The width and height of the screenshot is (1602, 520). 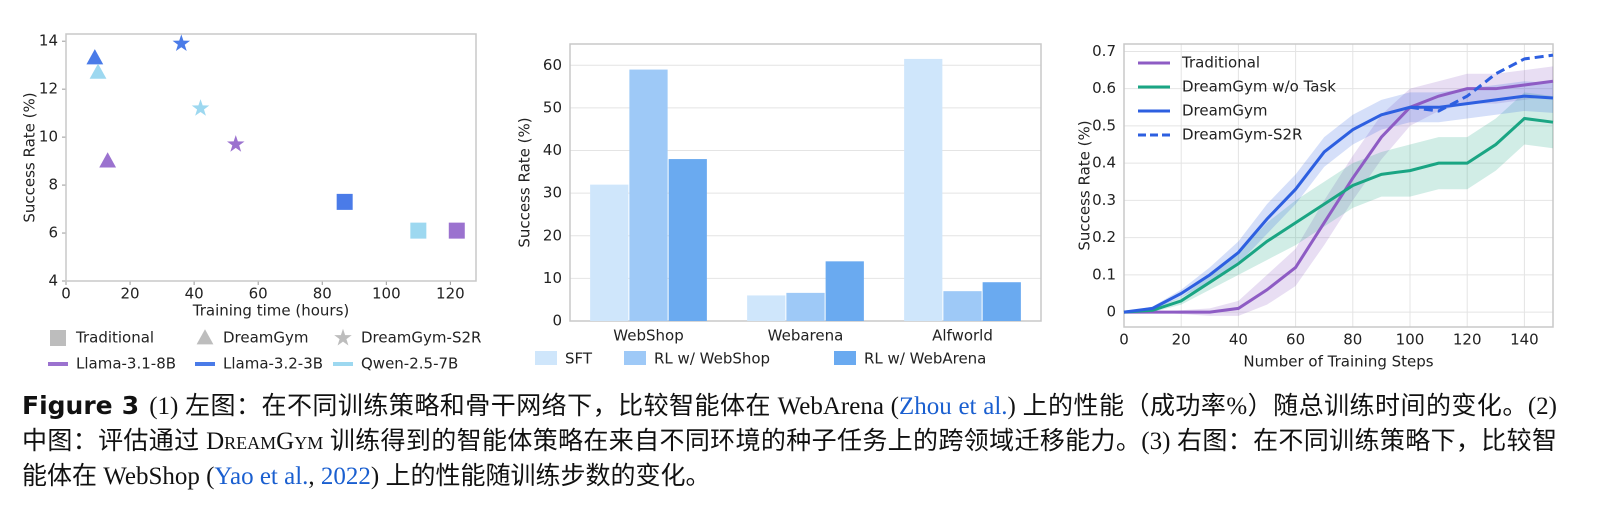 What do you see at coordinates (1104, 125) in the screenshot?
I see `y-tick-label: 0.5` at bounding box center [1104, 125].